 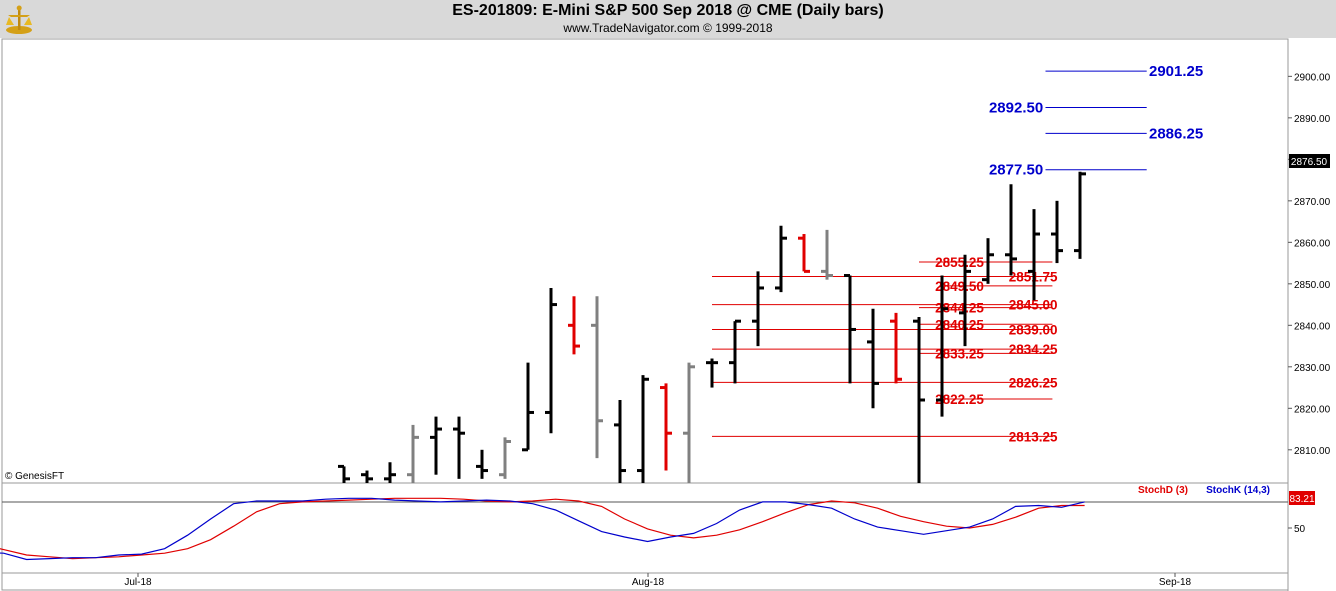 What do you see at coordinates (1312, 368) in the screenshot?
I see `price-tick-label-2: 2830.00` at bounding box center [1312, 368].